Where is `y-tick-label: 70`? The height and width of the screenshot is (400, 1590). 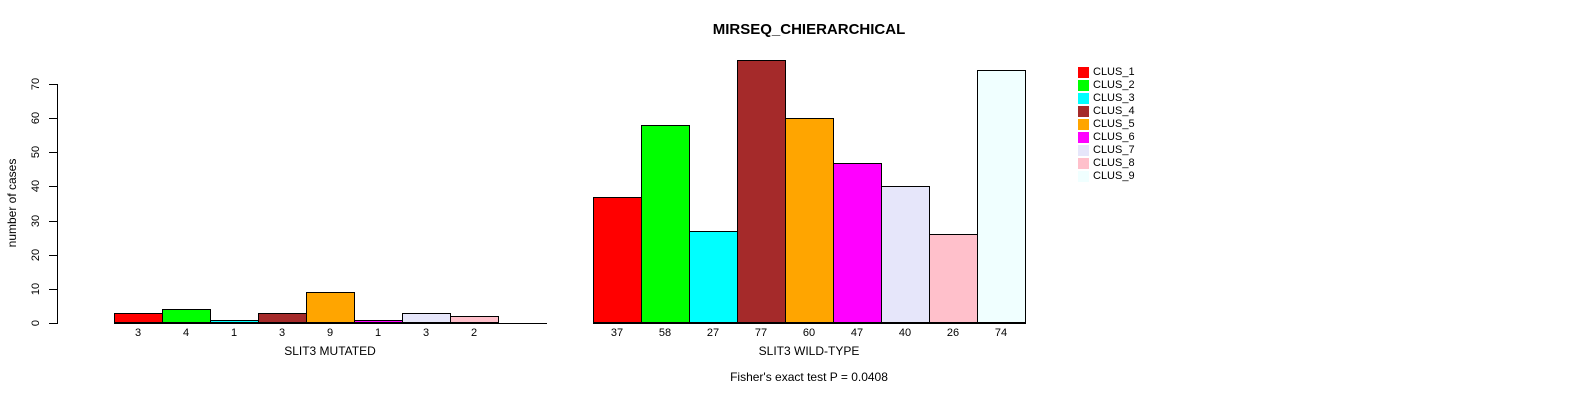
y-tick-label: 70 is located at coordinates (36, 84).